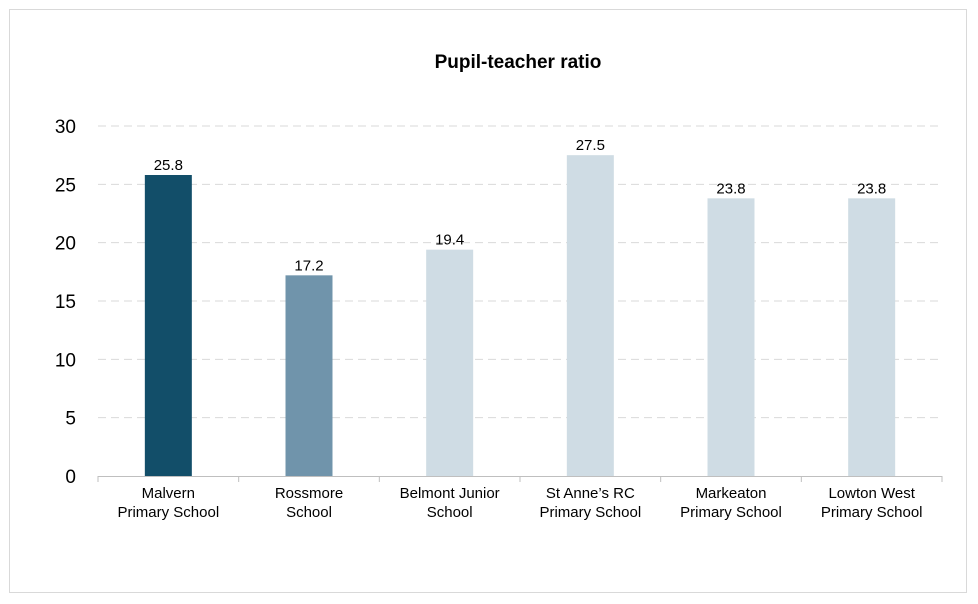  I want to click on y-tick-label: 20, so click(65, 244).